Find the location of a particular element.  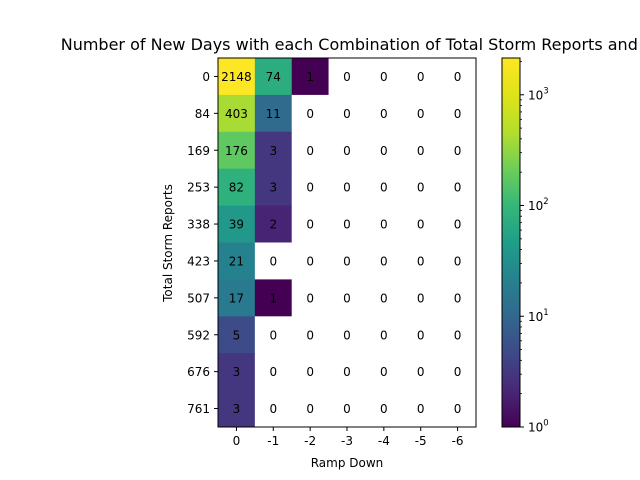

x-tick-label: -4 is located at coordinates (384, 441).